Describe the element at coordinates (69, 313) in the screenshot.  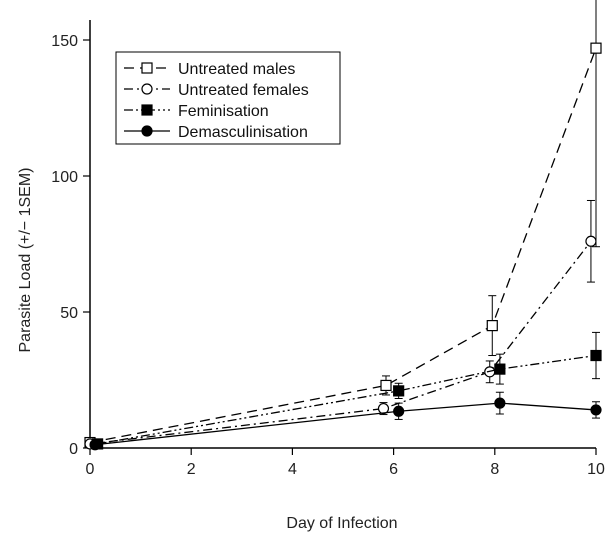
I see `y-tick-label-1: 50` at that location.